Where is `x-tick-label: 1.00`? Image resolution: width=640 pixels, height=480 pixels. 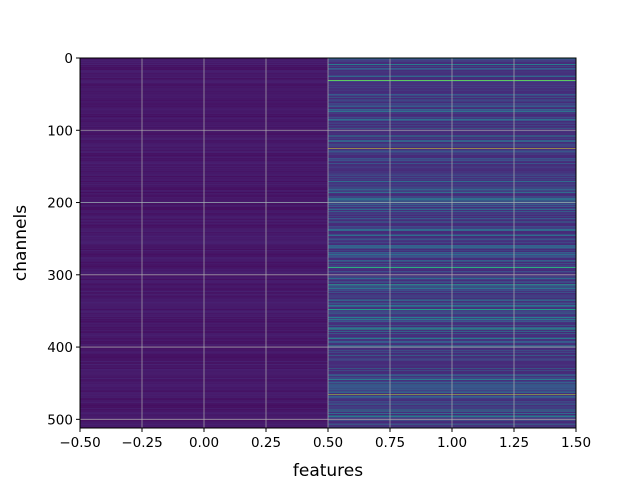 x-tick-label: 1.00 is located at coordinates (452, 443).